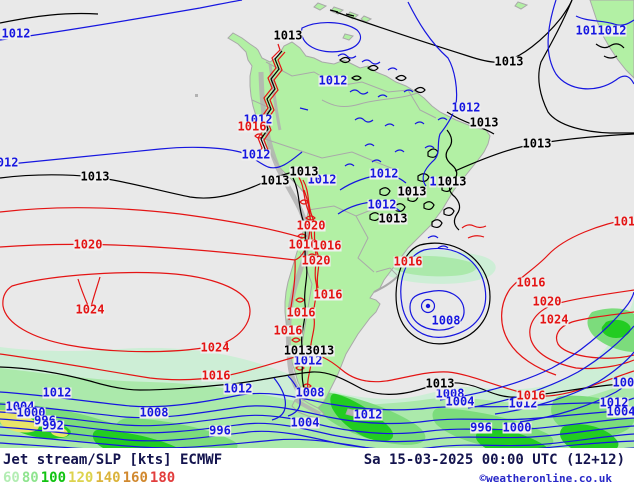 Image resolution: width=634 pixels, height=490 pixels. I want to click on scale-value: 100, so click(53, 478).